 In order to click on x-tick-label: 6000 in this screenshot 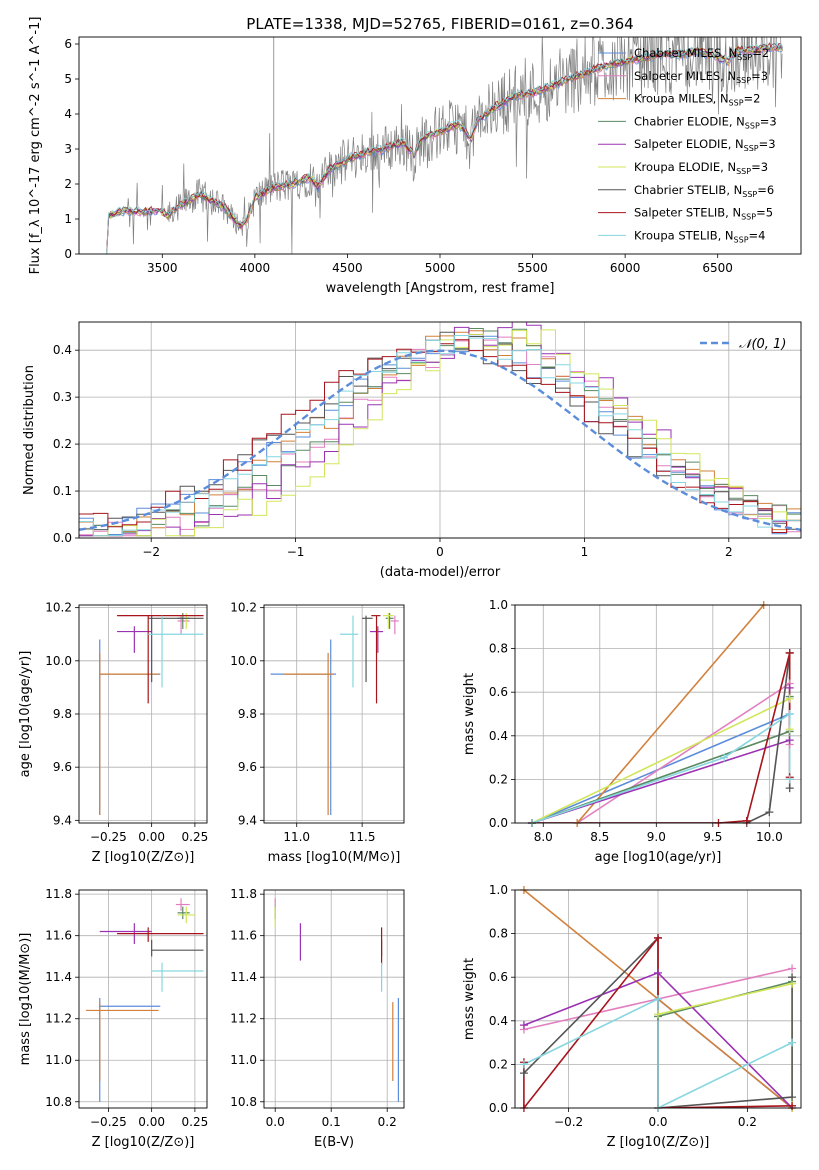, I will do `click(625, 268)`.